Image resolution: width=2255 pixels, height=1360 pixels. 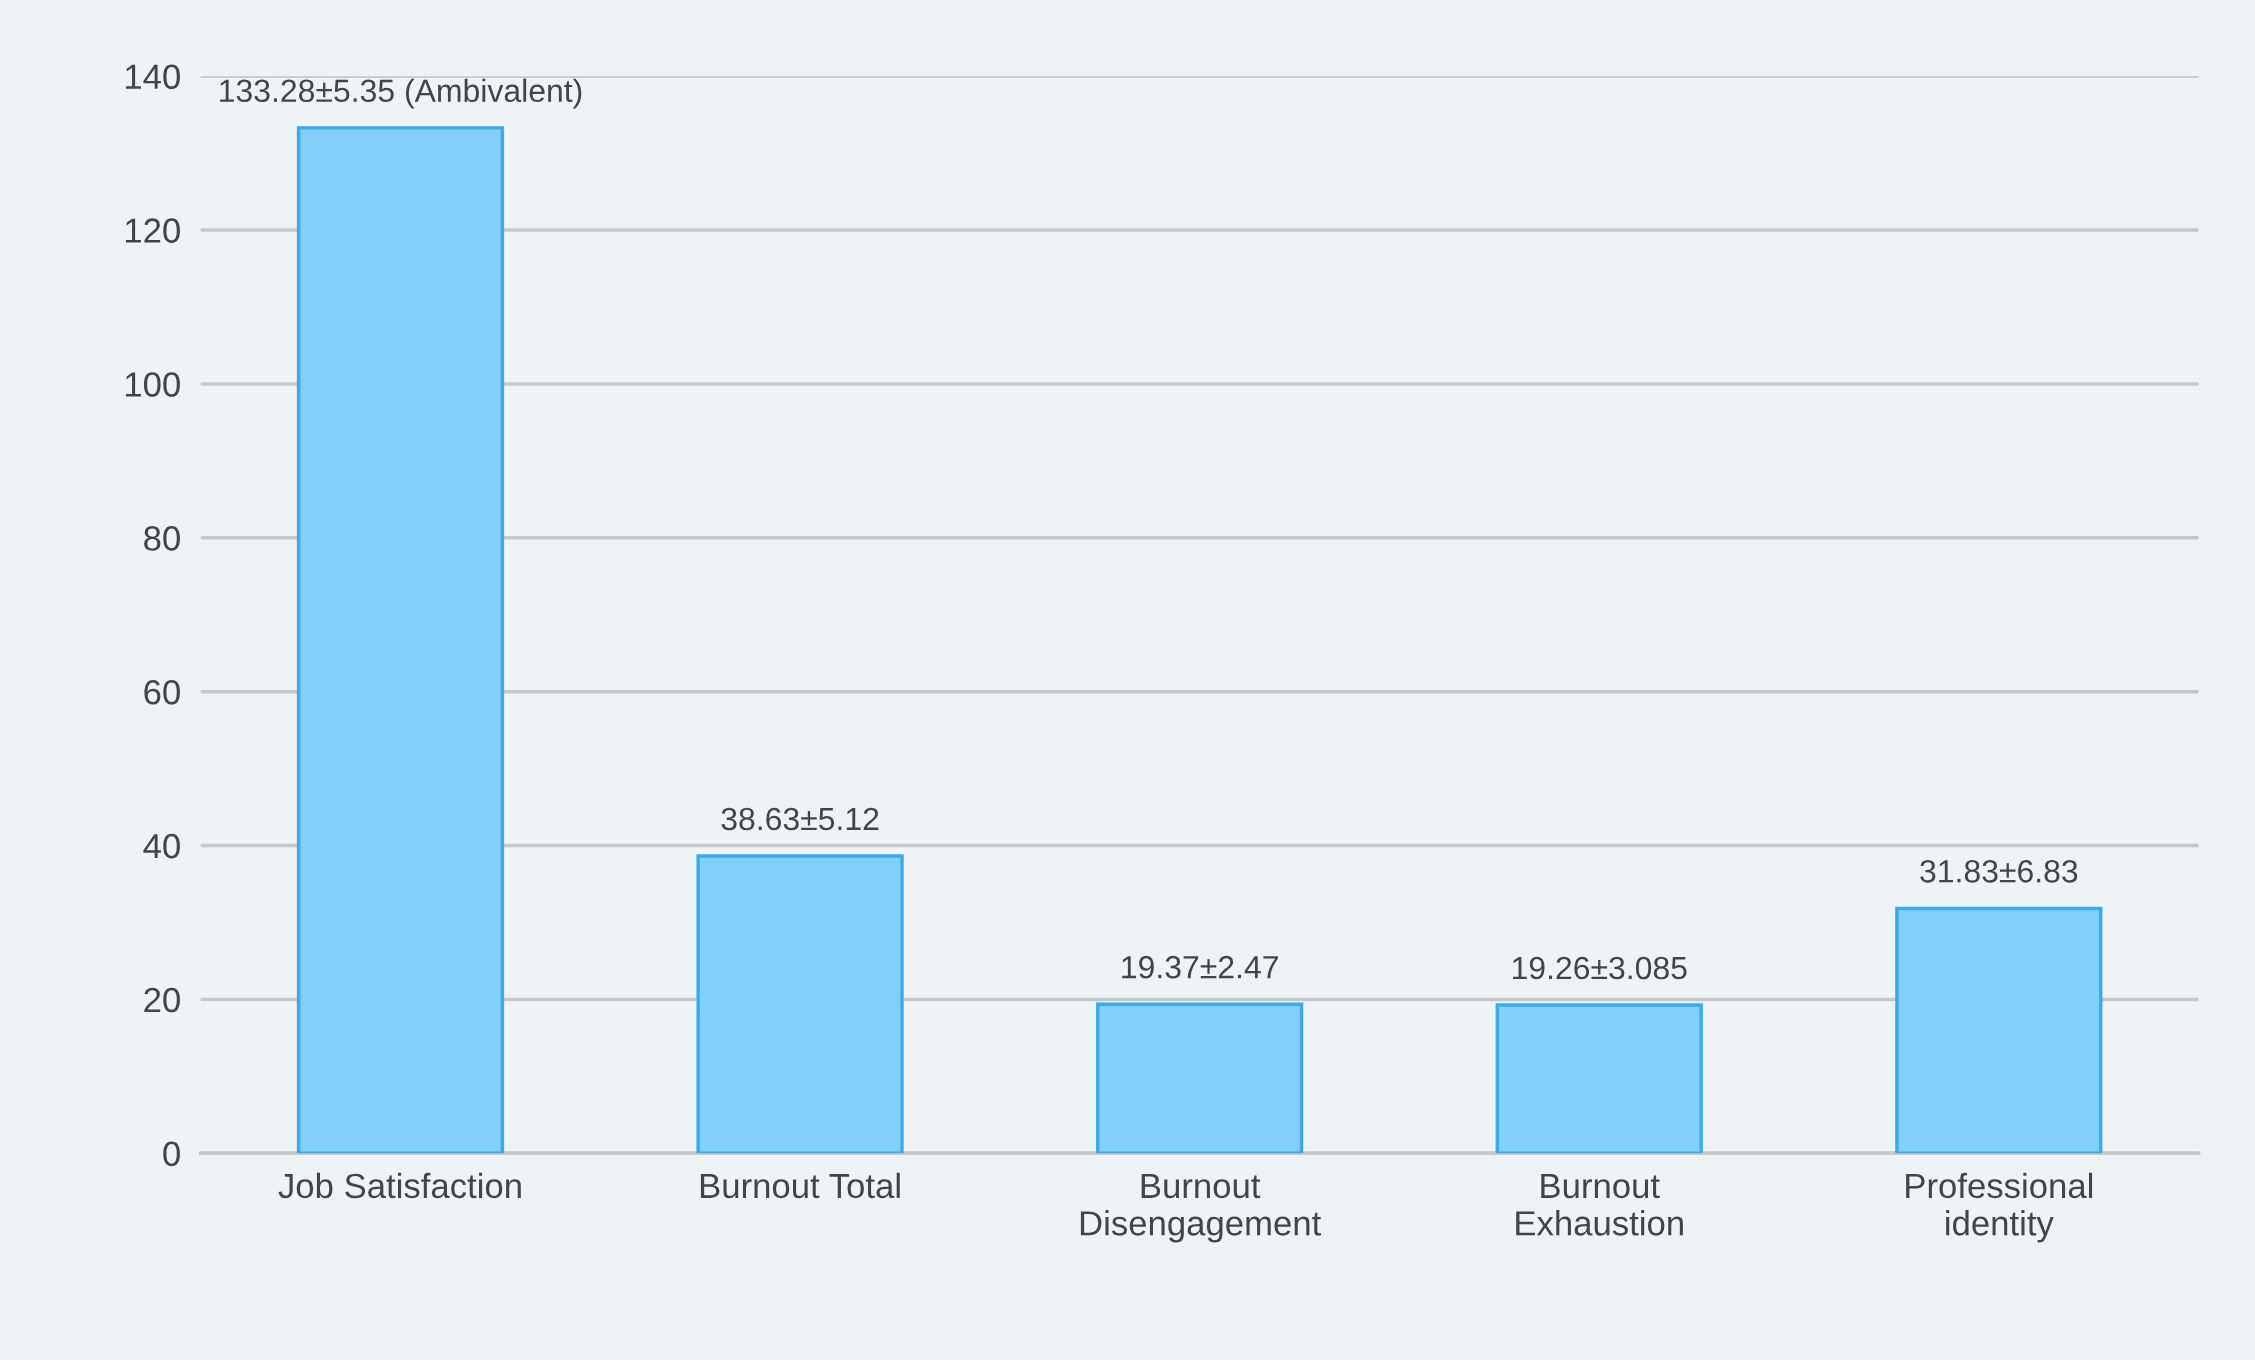 I want to click on y-tick-label: 100, so click(x=152, y=384).